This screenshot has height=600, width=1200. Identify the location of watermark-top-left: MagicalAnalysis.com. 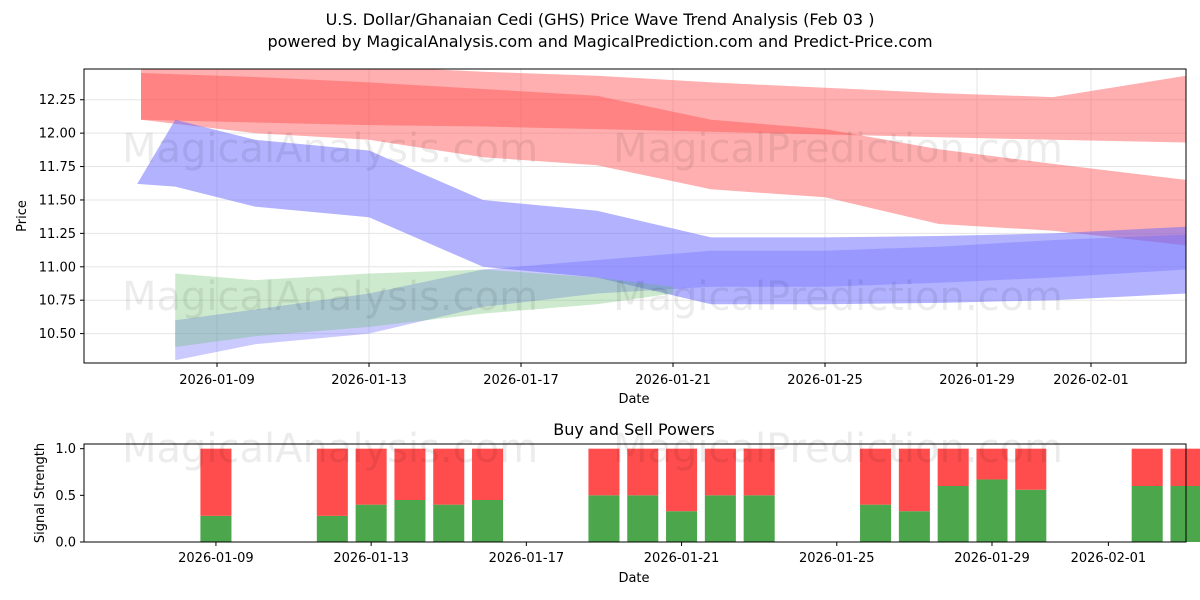
(330, 149).